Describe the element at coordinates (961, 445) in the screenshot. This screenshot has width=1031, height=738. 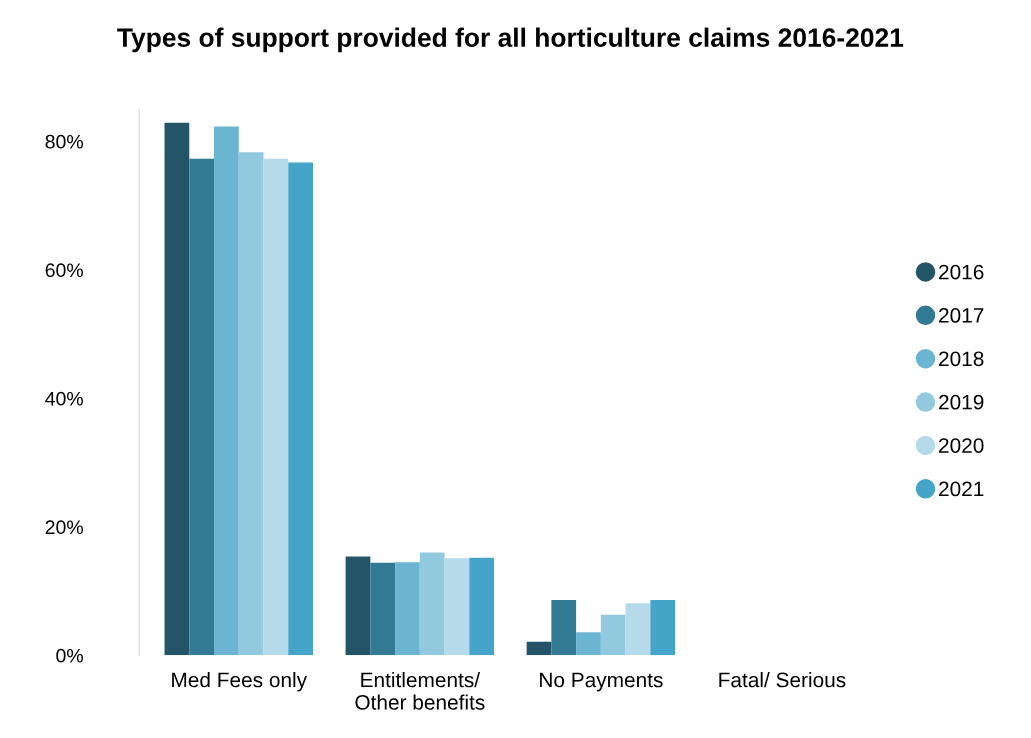
I see `legend-label: 2020` at that location.